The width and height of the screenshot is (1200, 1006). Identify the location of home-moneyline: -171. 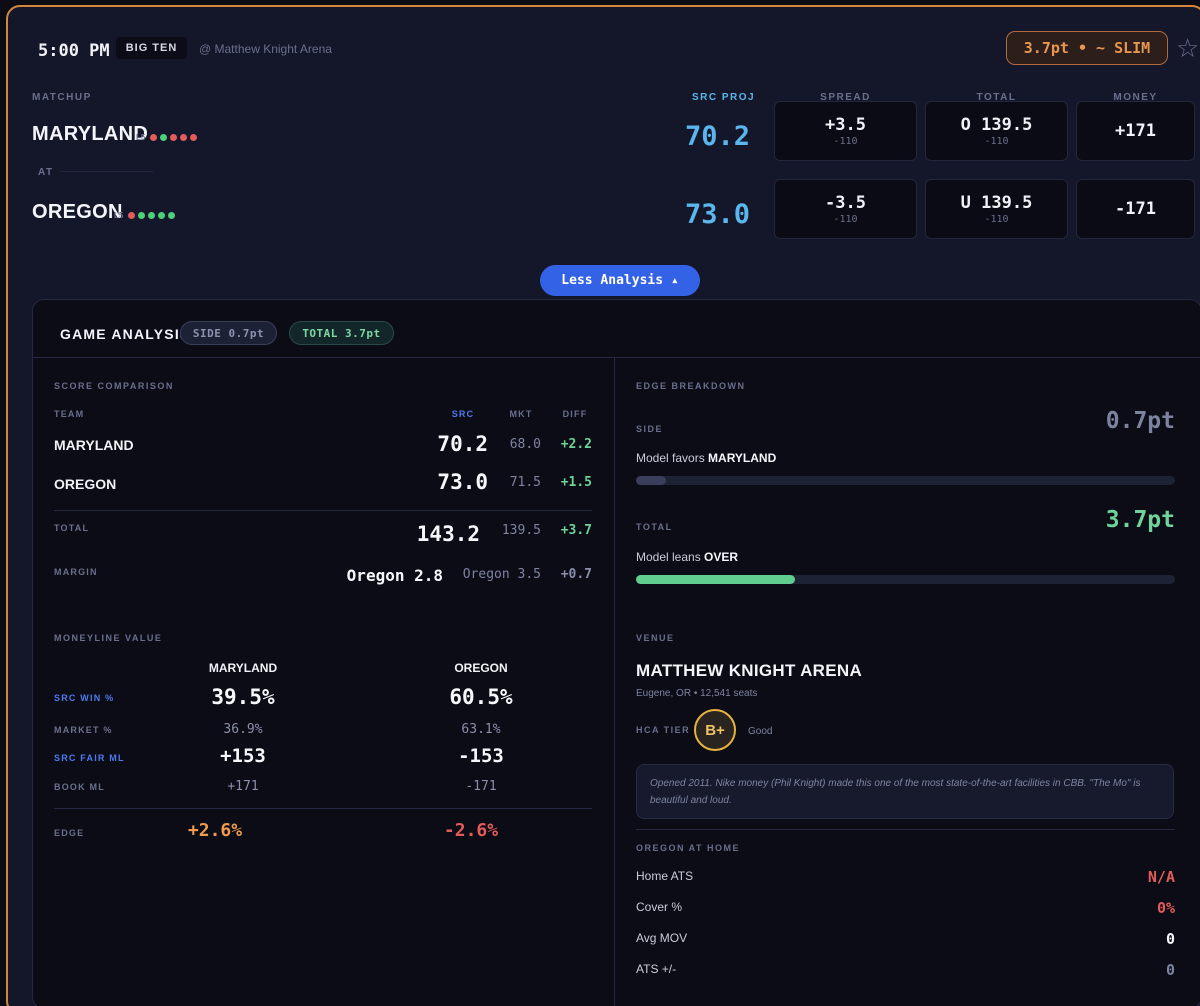
(1135, 209).